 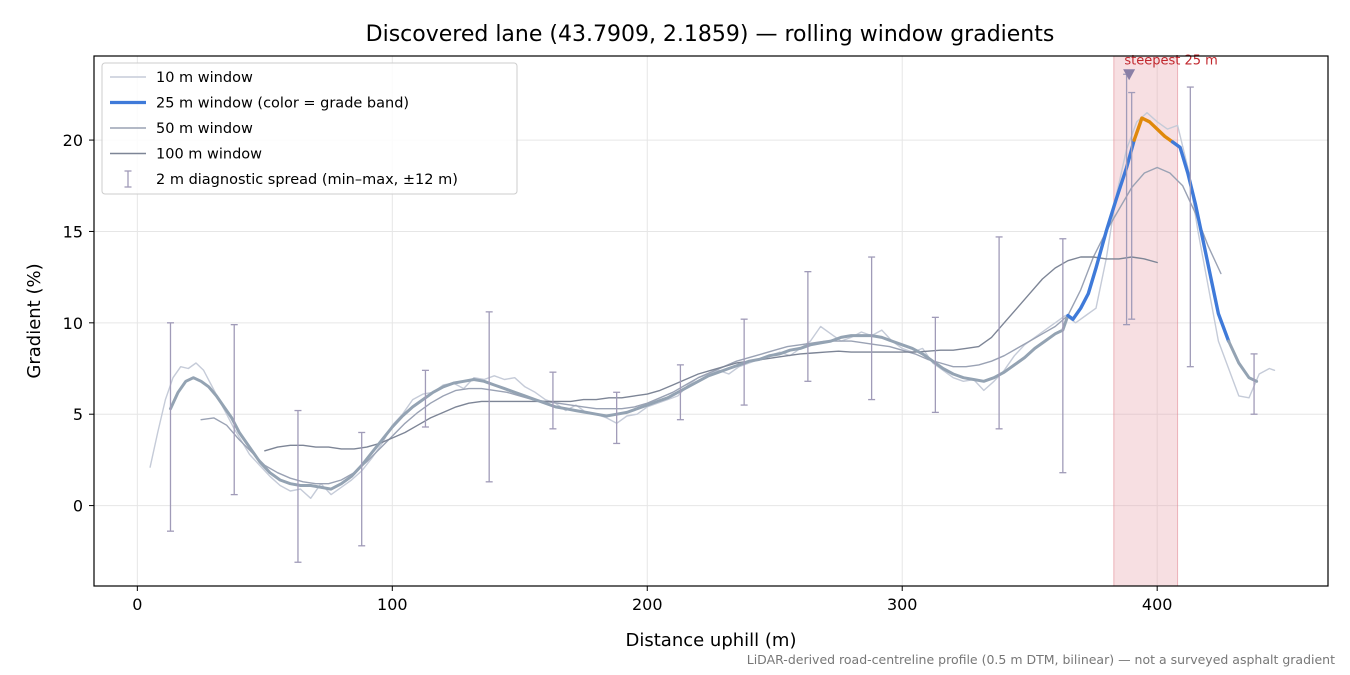 I want to click on x-axis-label: Distance uphill (m), so click(x=711, y=640).